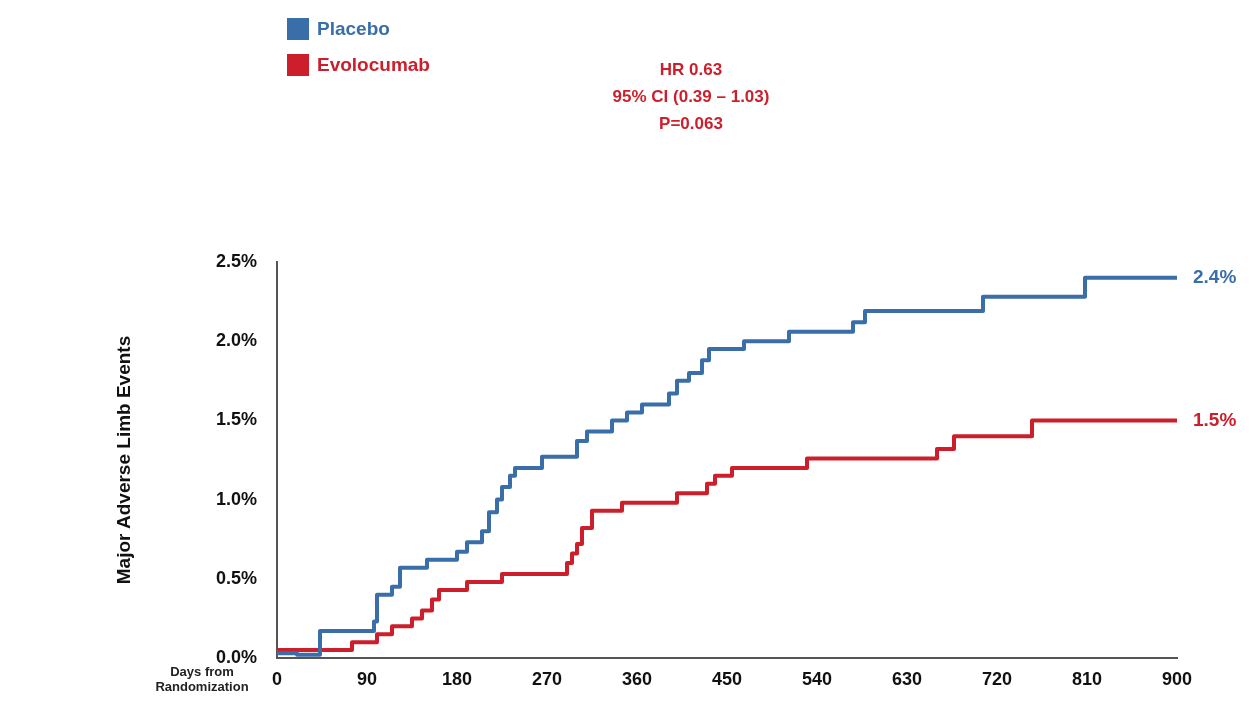 This screenshot has width=1258, height=704. What do you see at coordinates (457, 678) in the screenshot?
I see `x-tick-label: 180` at bounding box center [457, 678].